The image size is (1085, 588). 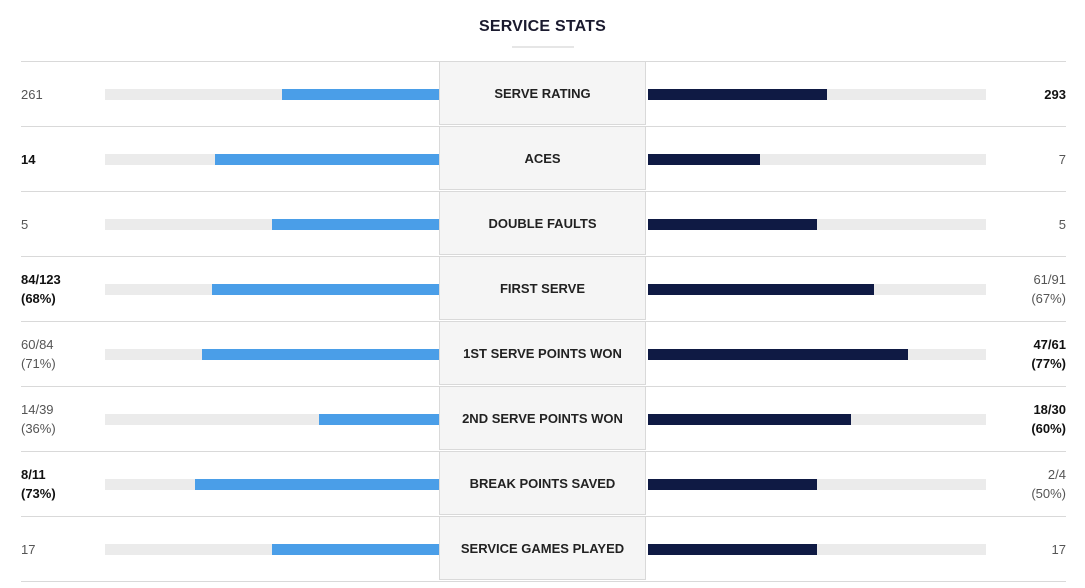 What do you see at coordinates (61, 159) in the screenshot?
I see `left-player-value: 14` at bounding box center [61, 159].